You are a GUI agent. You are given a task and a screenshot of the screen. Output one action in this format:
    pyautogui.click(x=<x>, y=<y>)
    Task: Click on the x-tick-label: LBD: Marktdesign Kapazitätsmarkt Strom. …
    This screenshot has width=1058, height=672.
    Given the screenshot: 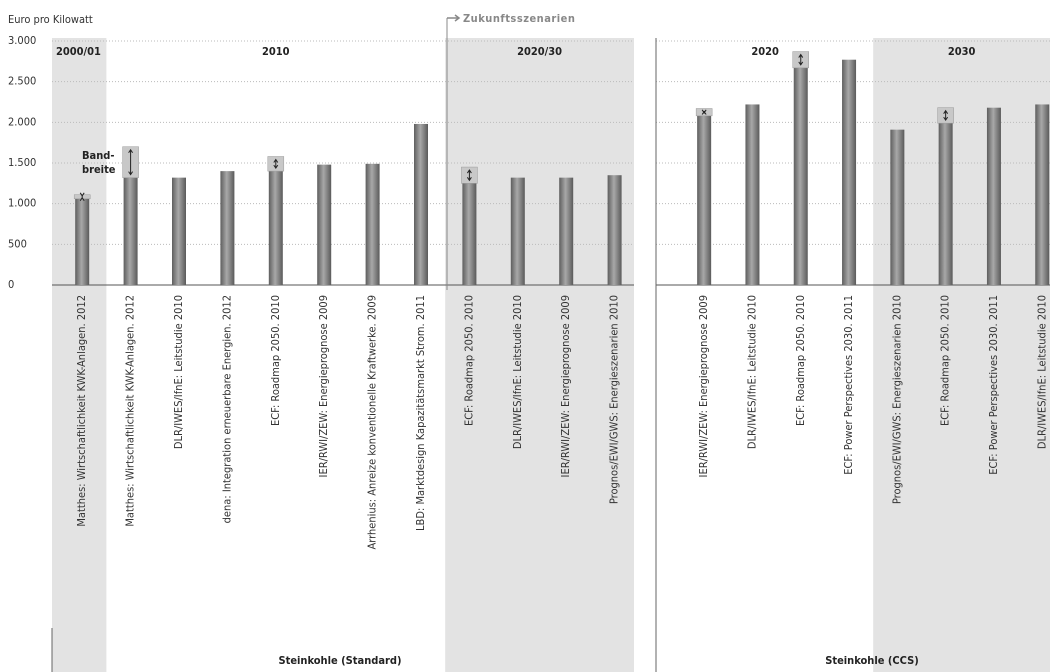 What is the action you would take?
    pyautogui.click(x=420, y=413)
    